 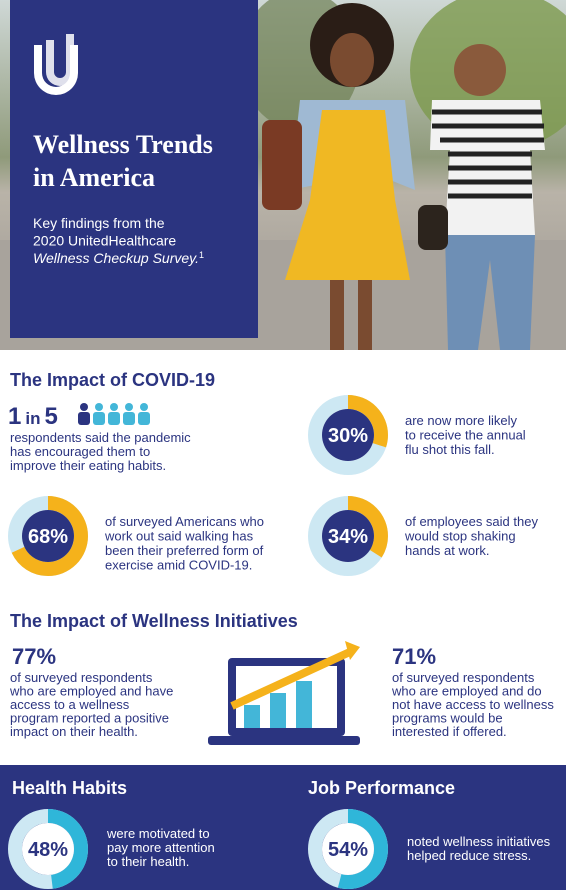 I want to click on donut-label: 68%, so click(x=48, y=537).